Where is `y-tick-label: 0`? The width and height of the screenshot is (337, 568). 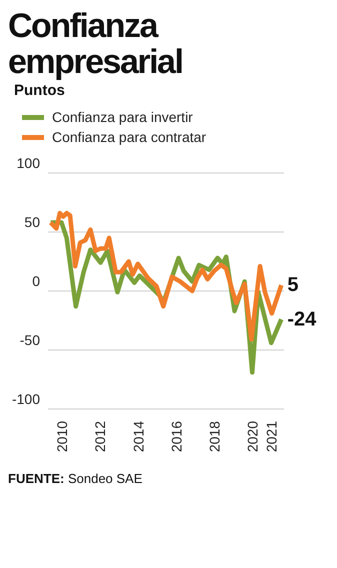 y-tick-label: 0 is located at coordinates (36, 280).